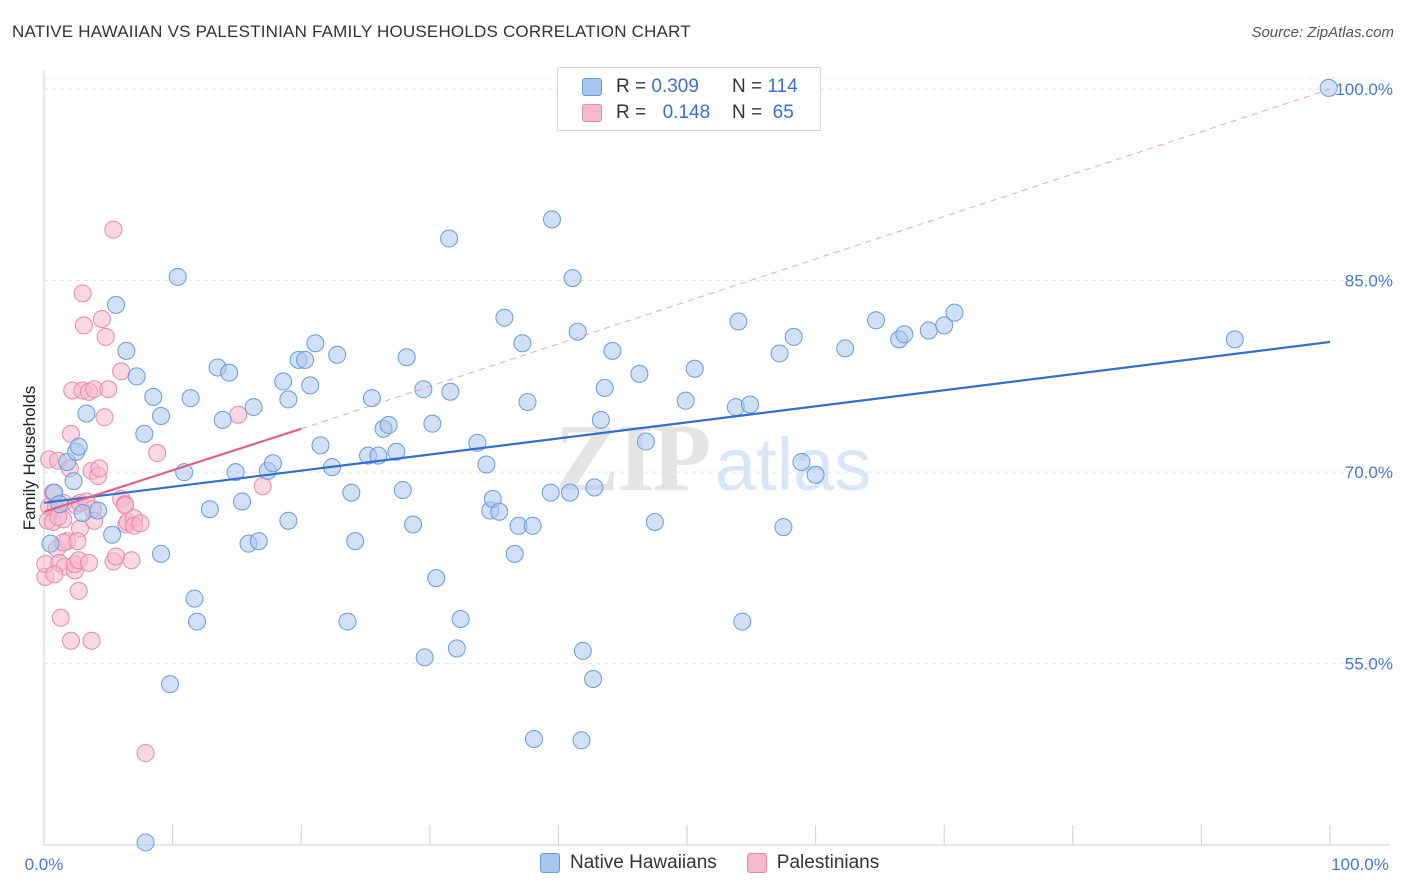  What do you see at coordinates (172, 470) in the screenshot?
I see `palestinians-trendline` at bounding box center [172, 470].